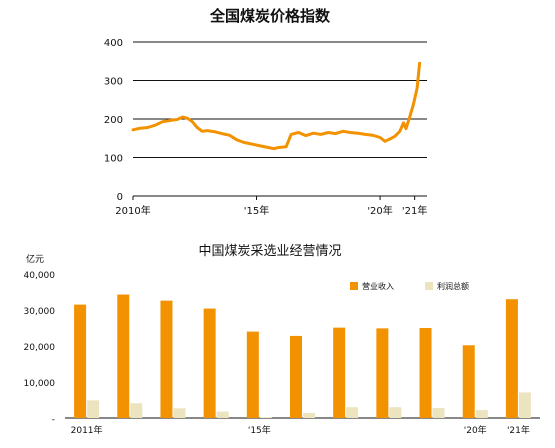 Image resolution: width=555 pixels, height=448 pixels. I want to click on line-chart-y-tick-label: 200, so click(113, 120).